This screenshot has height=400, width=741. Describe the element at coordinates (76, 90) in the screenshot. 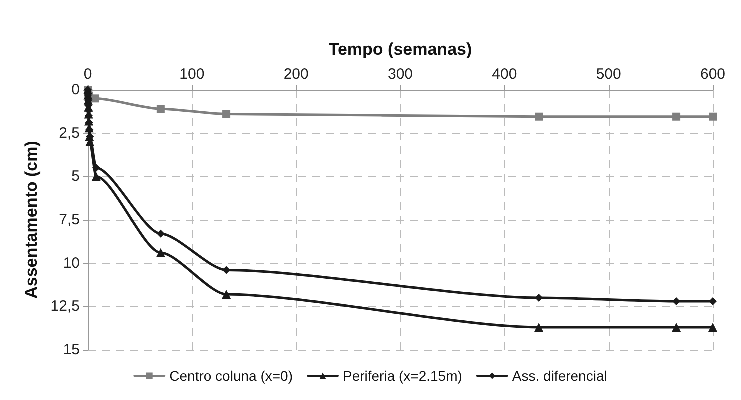

I see `y-tick-label: 0` at that location.